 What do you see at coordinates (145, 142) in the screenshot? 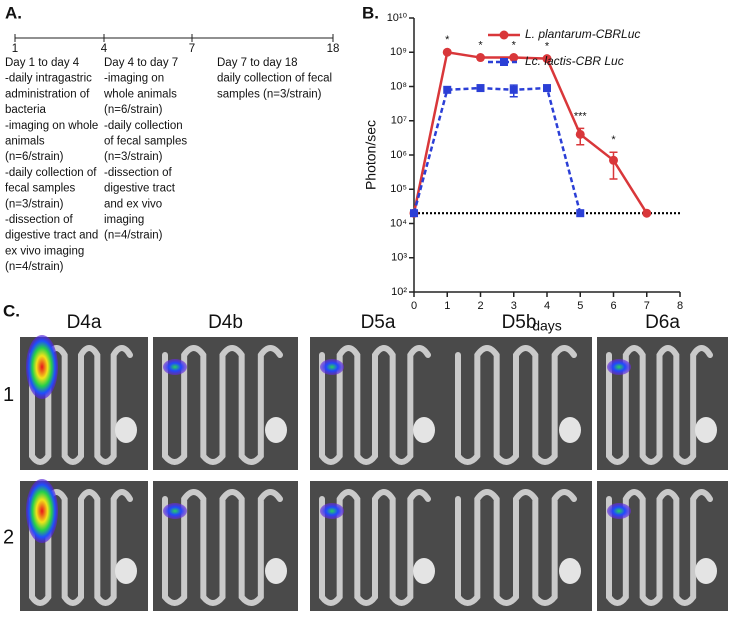
I see `protocol-text: of fecal samples` at bounding box center [145, 142].